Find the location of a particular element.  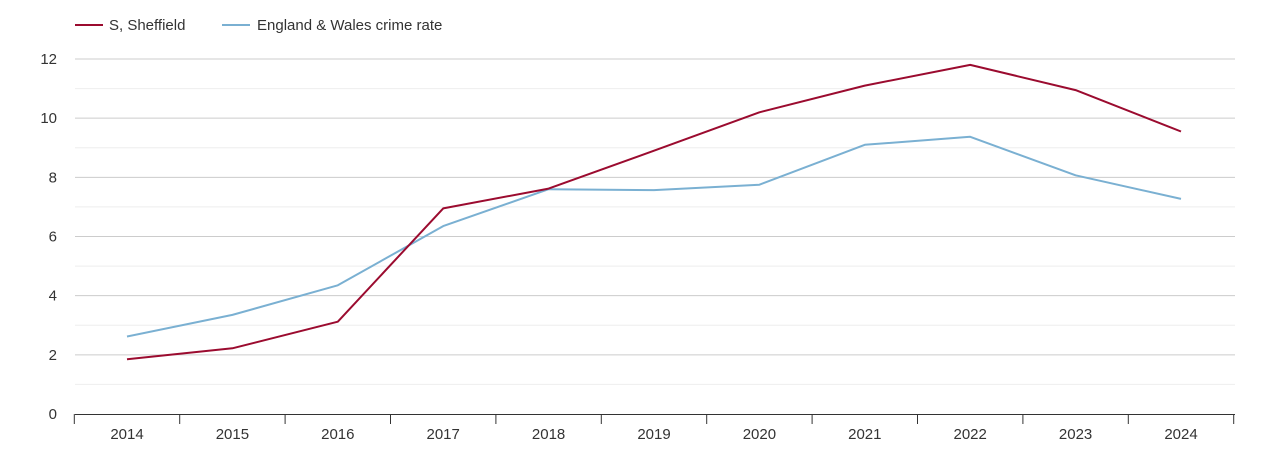

y-tick-label: 12 is located at coordinates (48, 59).